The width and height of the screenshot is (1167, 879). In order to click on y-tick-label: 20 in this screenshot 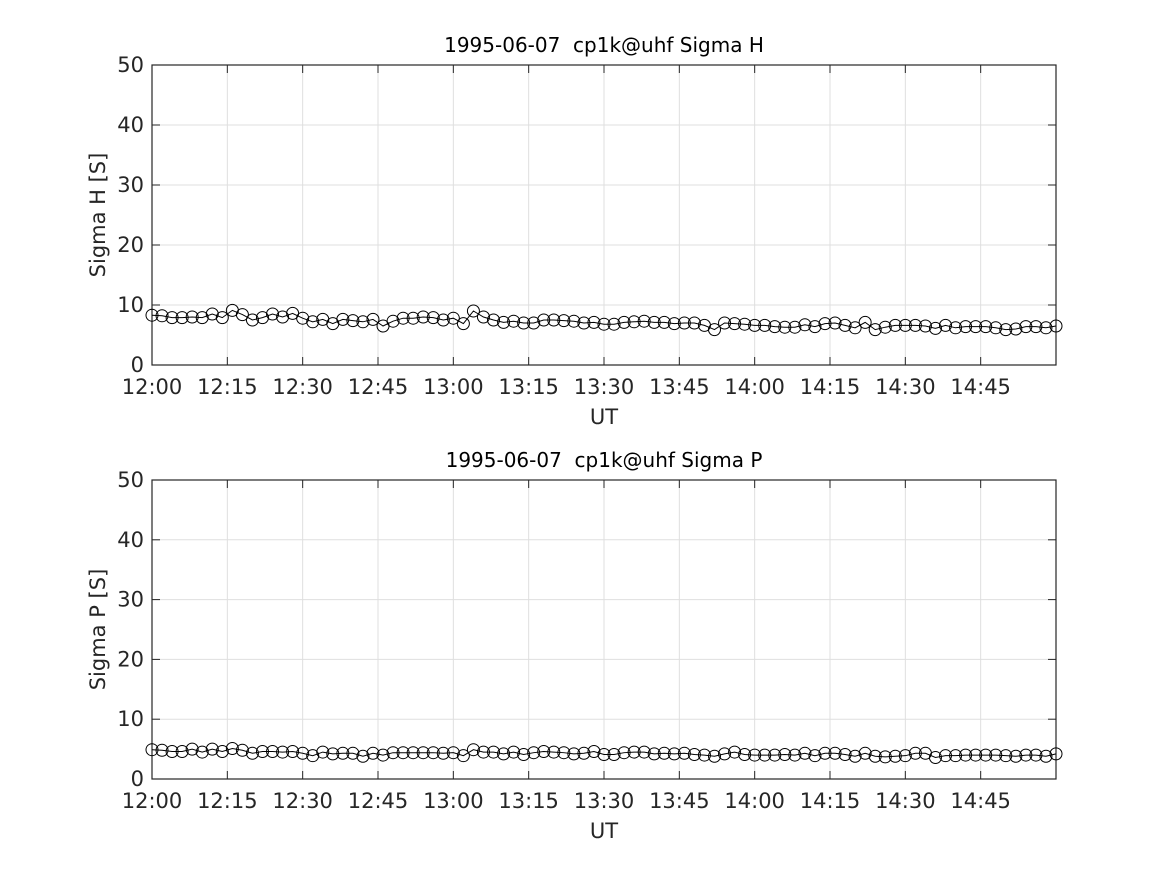, I will do `click(130, 659)`.